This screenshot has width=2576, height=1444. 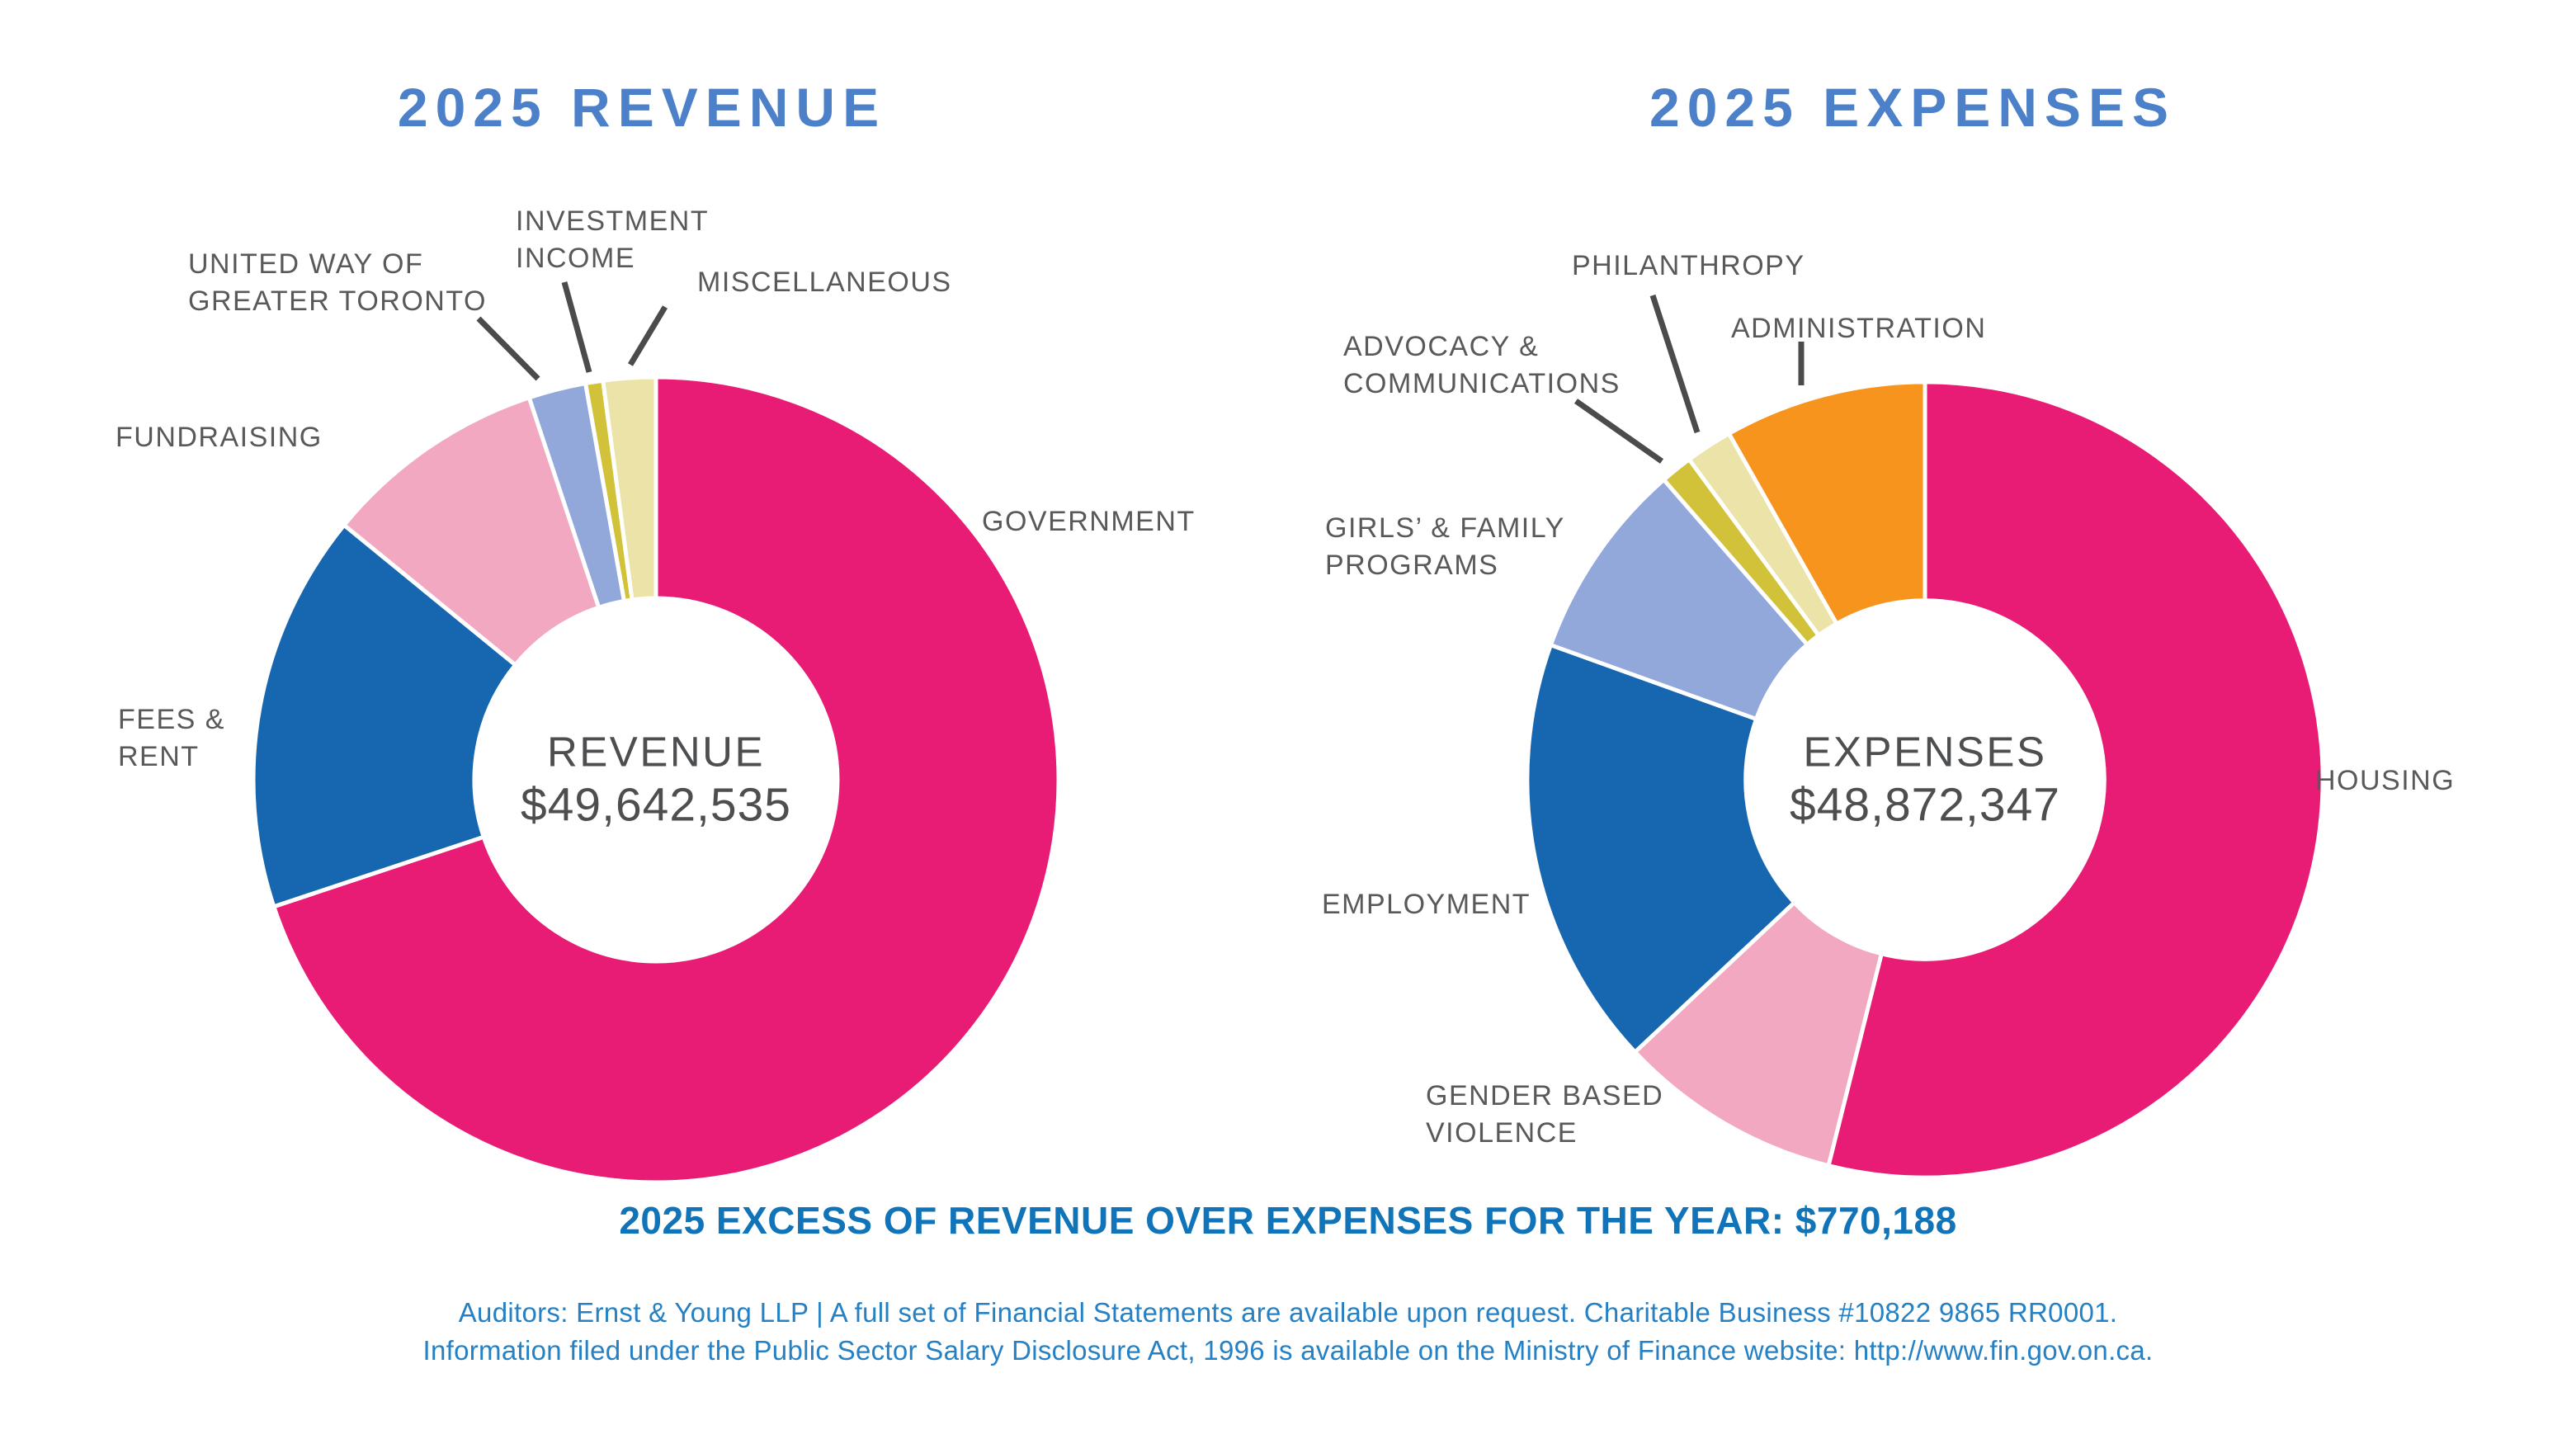 What do you see at coordinates (1827, 503) in the screenshot?
I see `slice-administration` at bounding box center [1827, 503].